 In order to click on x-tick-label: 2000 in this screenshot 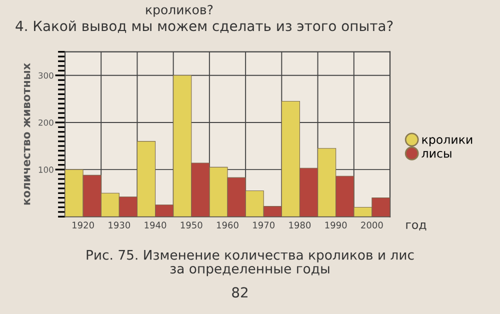, I will do `click(372, 225)`.